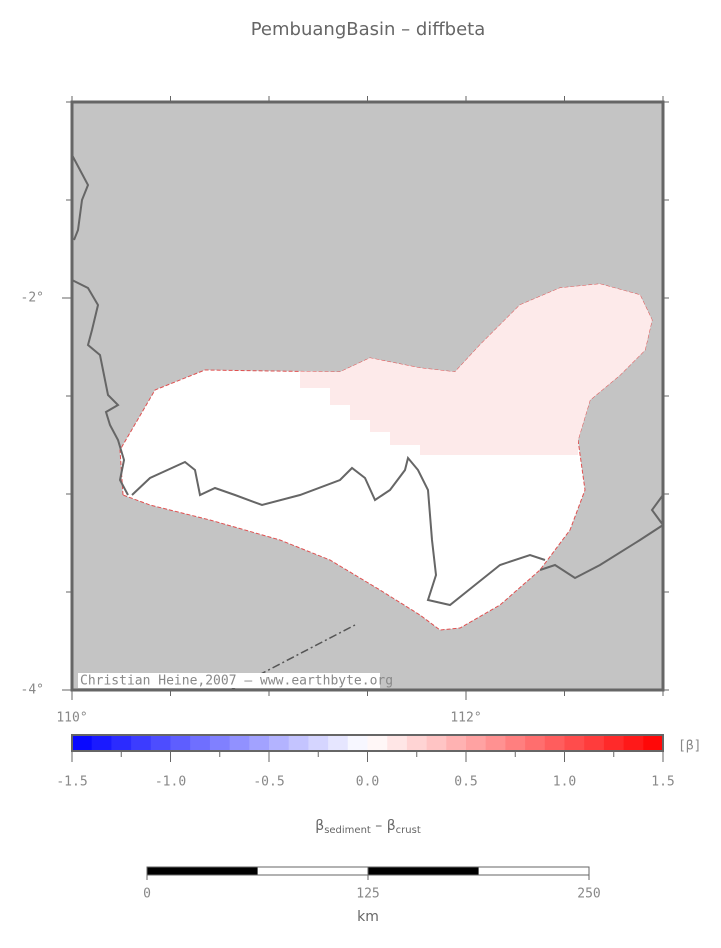 This screenshot has width=721, height=948. I want to click on colorbar, so click(368, 743).